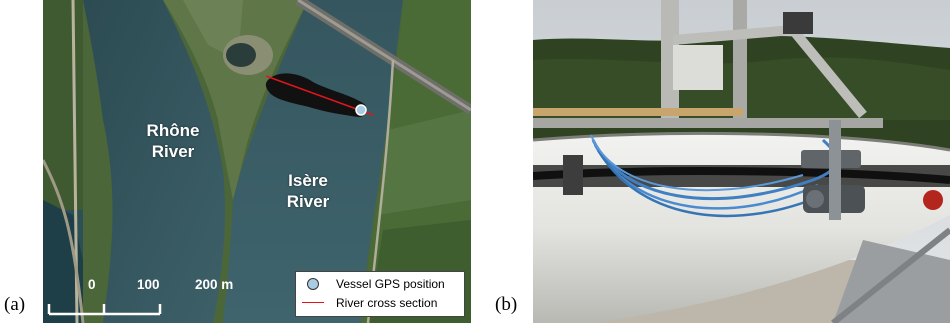 This screenshot has width=950, height=323. Describe the element at coordinates (308, 180) in the screenshot. I see `isere-label-line1: Isère` at that location.